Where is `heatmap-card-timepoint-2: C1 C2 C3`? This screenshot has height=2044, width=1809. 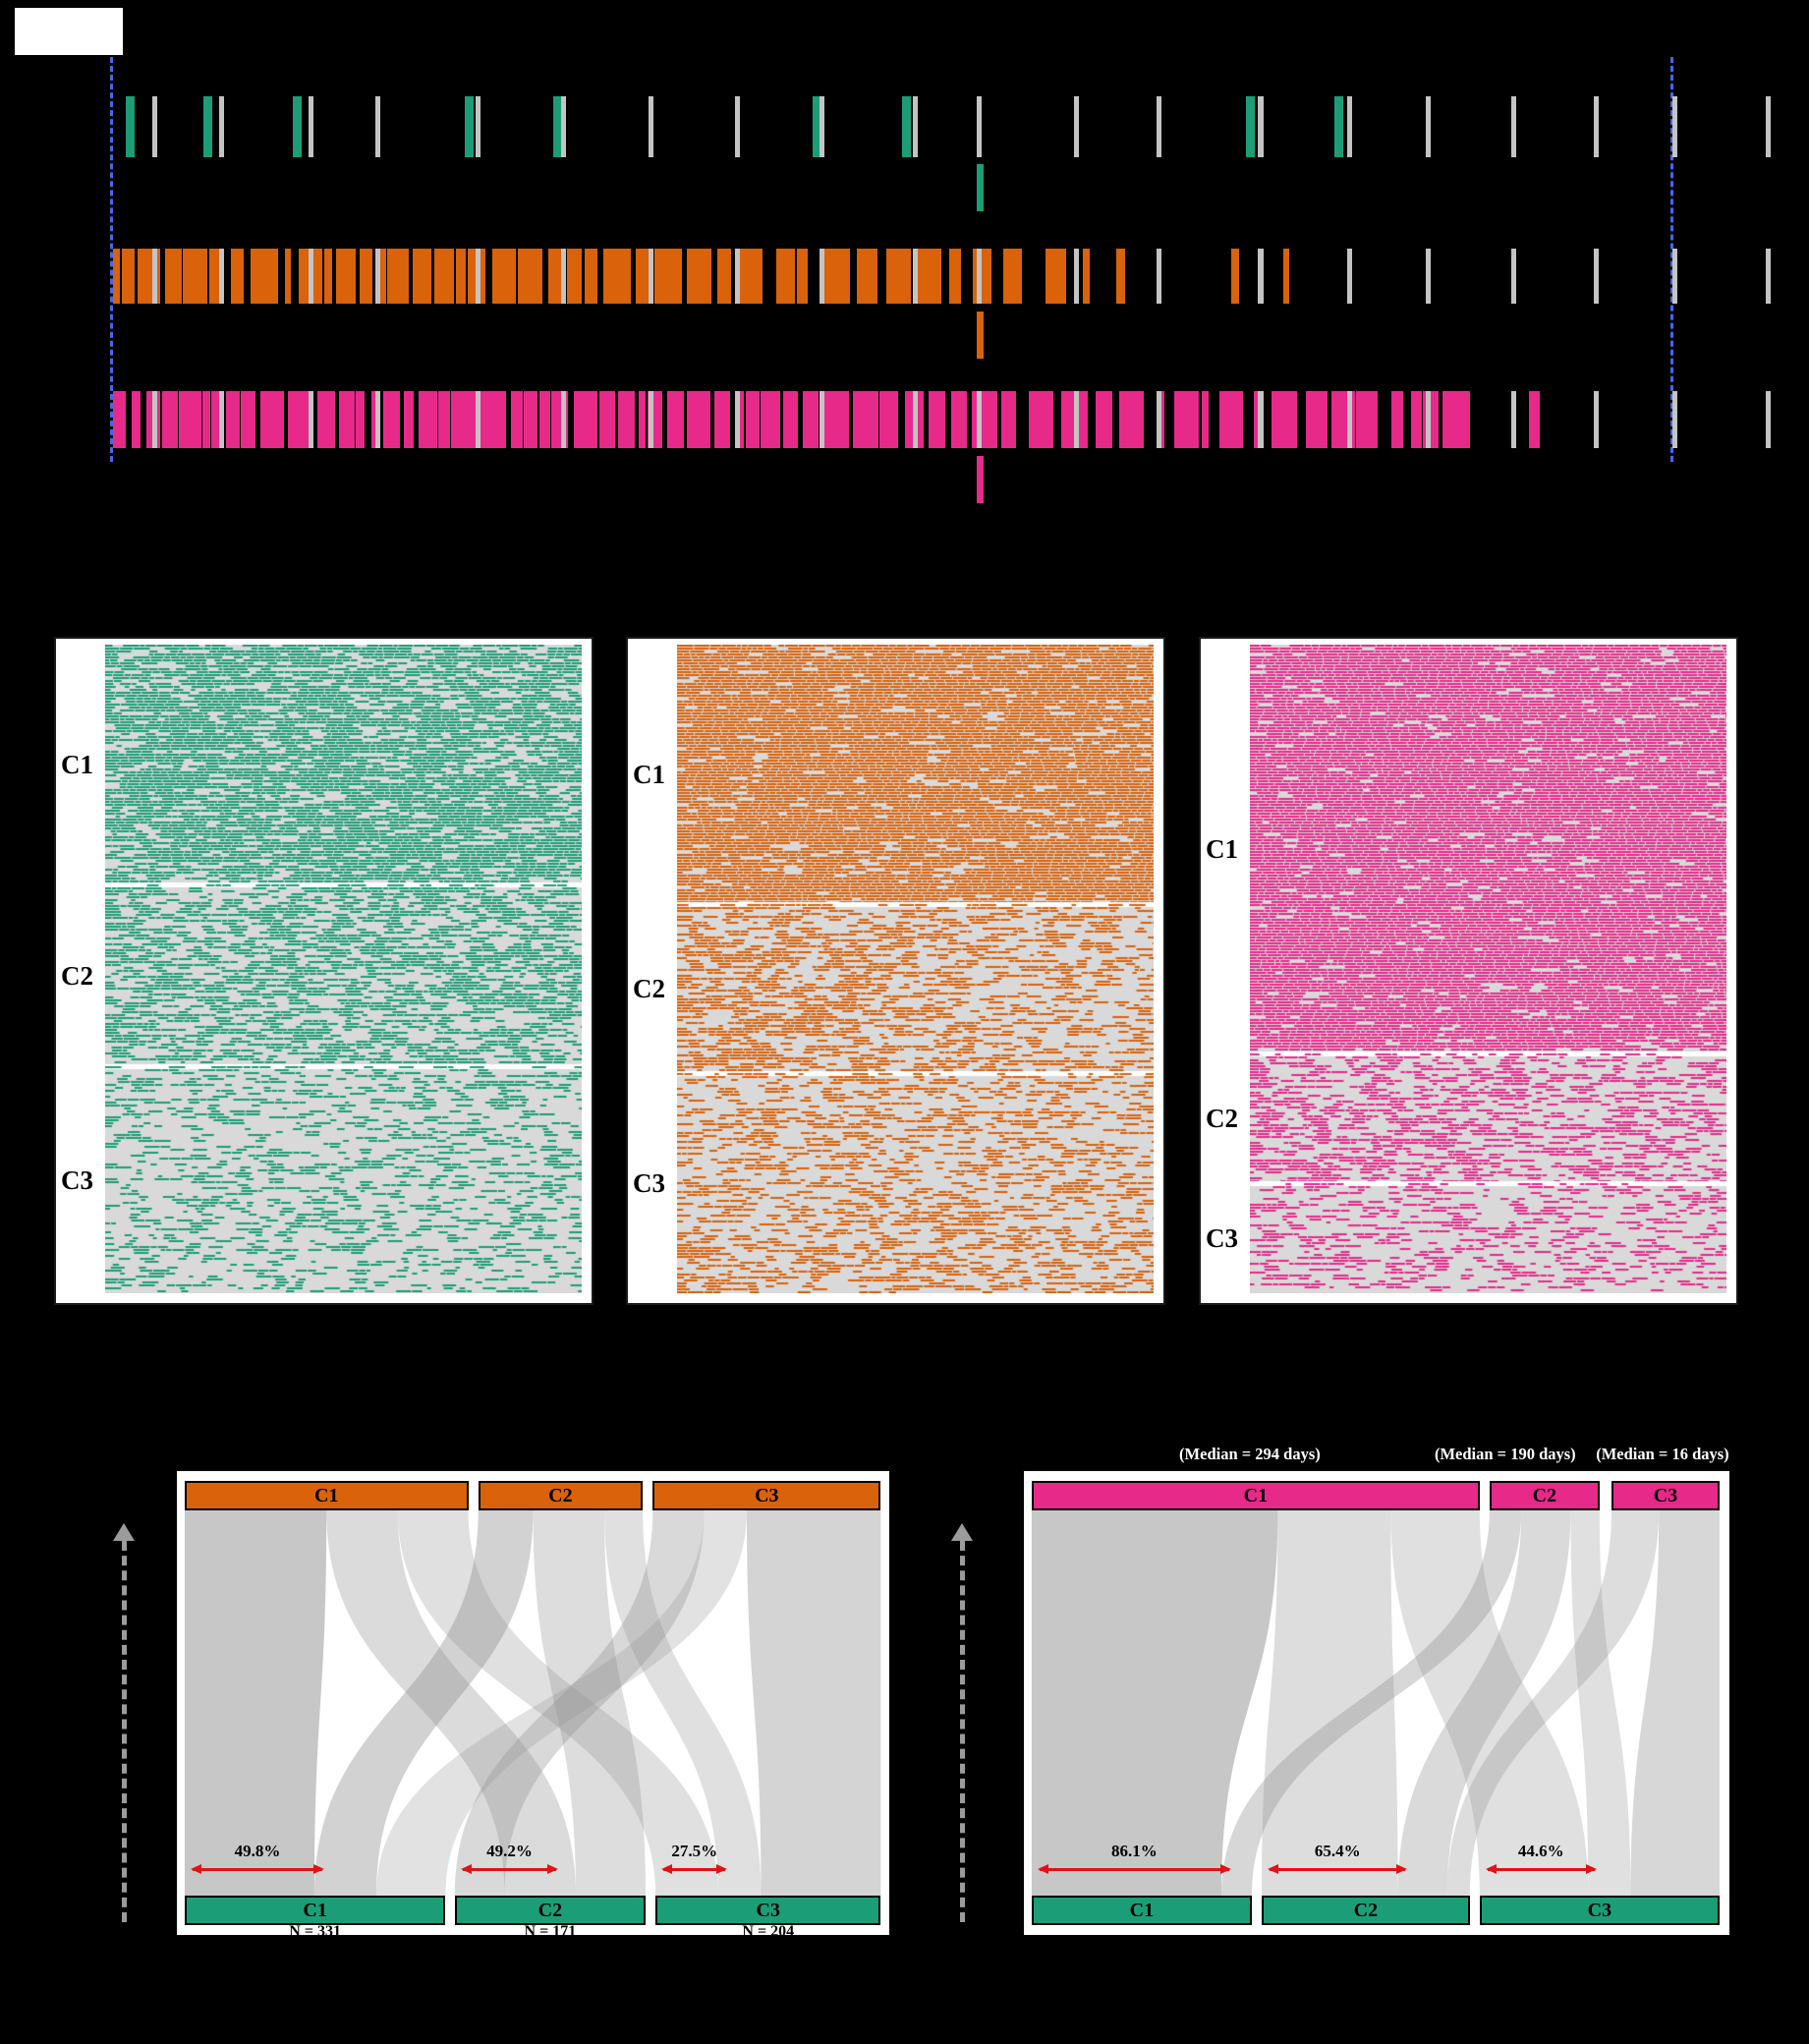
heatmap-card-timepoint-2: C1 C2 C3 is located at coordinates (895, 971).